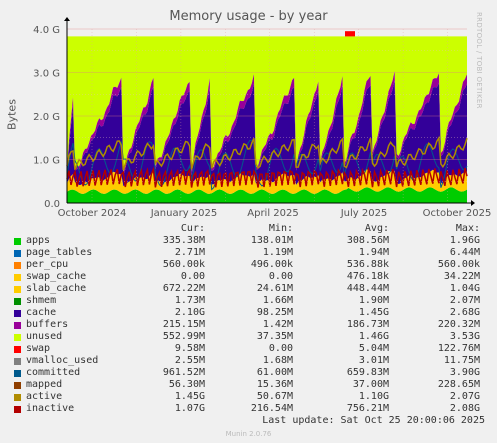 The height and width of the screenshot is (443, 497). What do you see at coordinates (189, 300) in the screenshot?
I see `legend-cur-value: 1.73M` at bounding box center [189, 300].